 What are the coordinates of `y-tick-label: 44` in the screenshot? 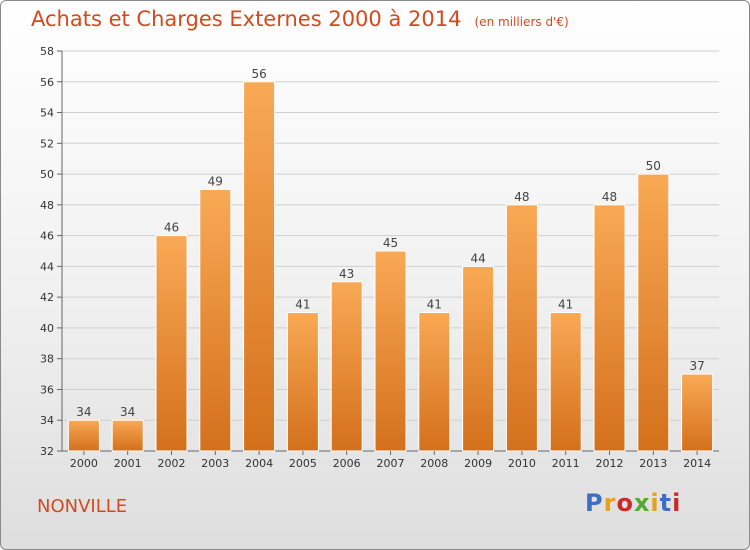 It's located at (47, 266).